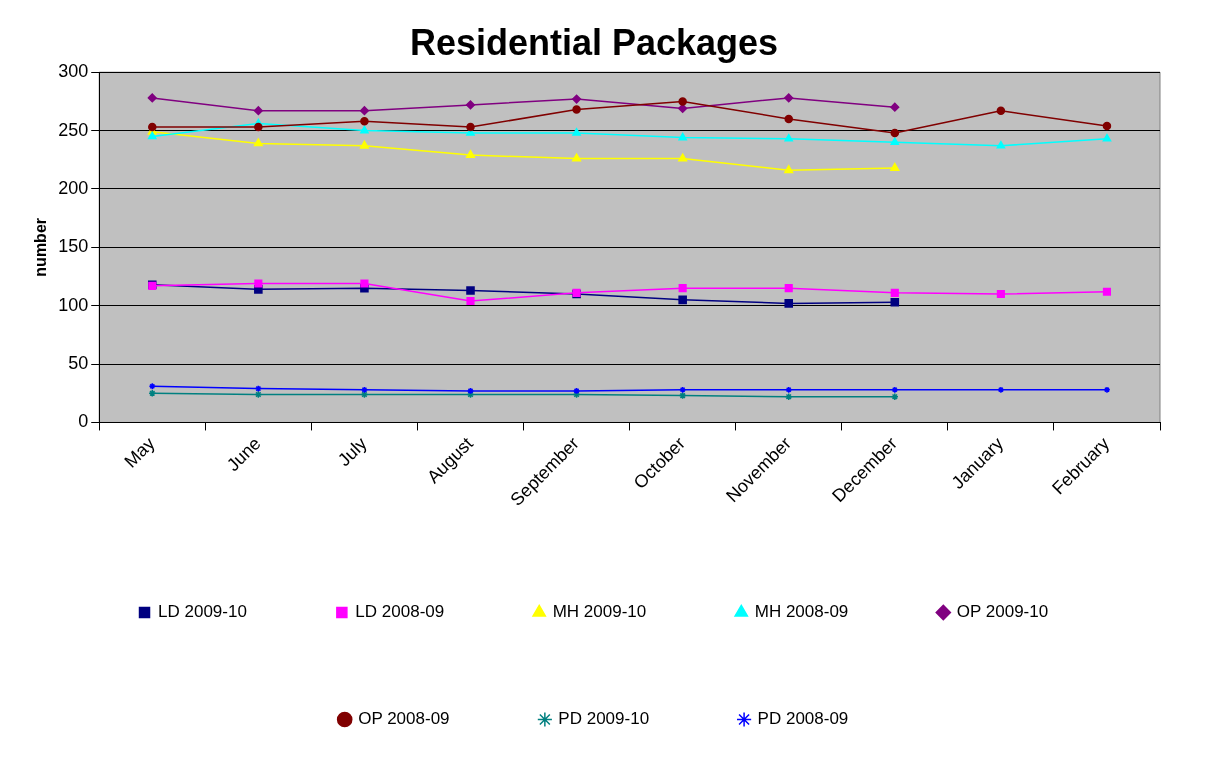  What do you see at coordinates (400, 612) in the screenshot?
I see `legend-label: LD 2008-09` at bounding box center [400, 612].